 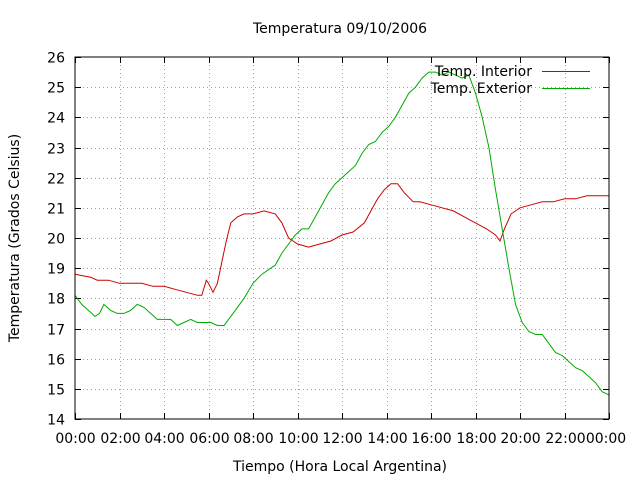 What do you see at coordinates (520, 439) in the screenshot?
I see `x-tick-label: 20:00` at bounding box center [520, 439].